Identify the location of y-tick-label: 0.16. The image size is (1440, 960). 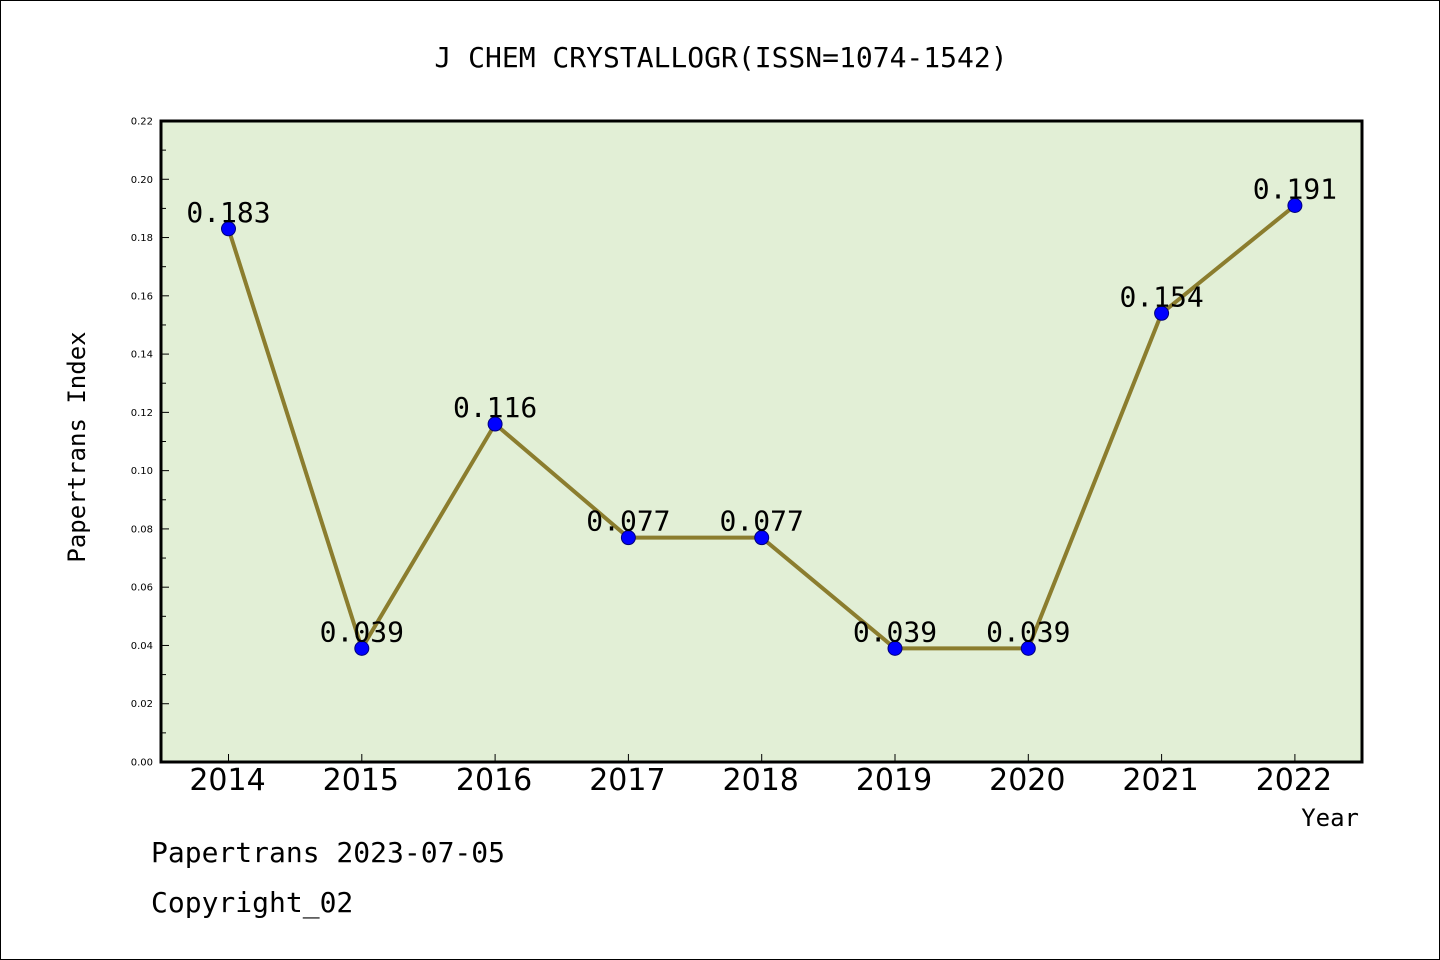
(142, 296).